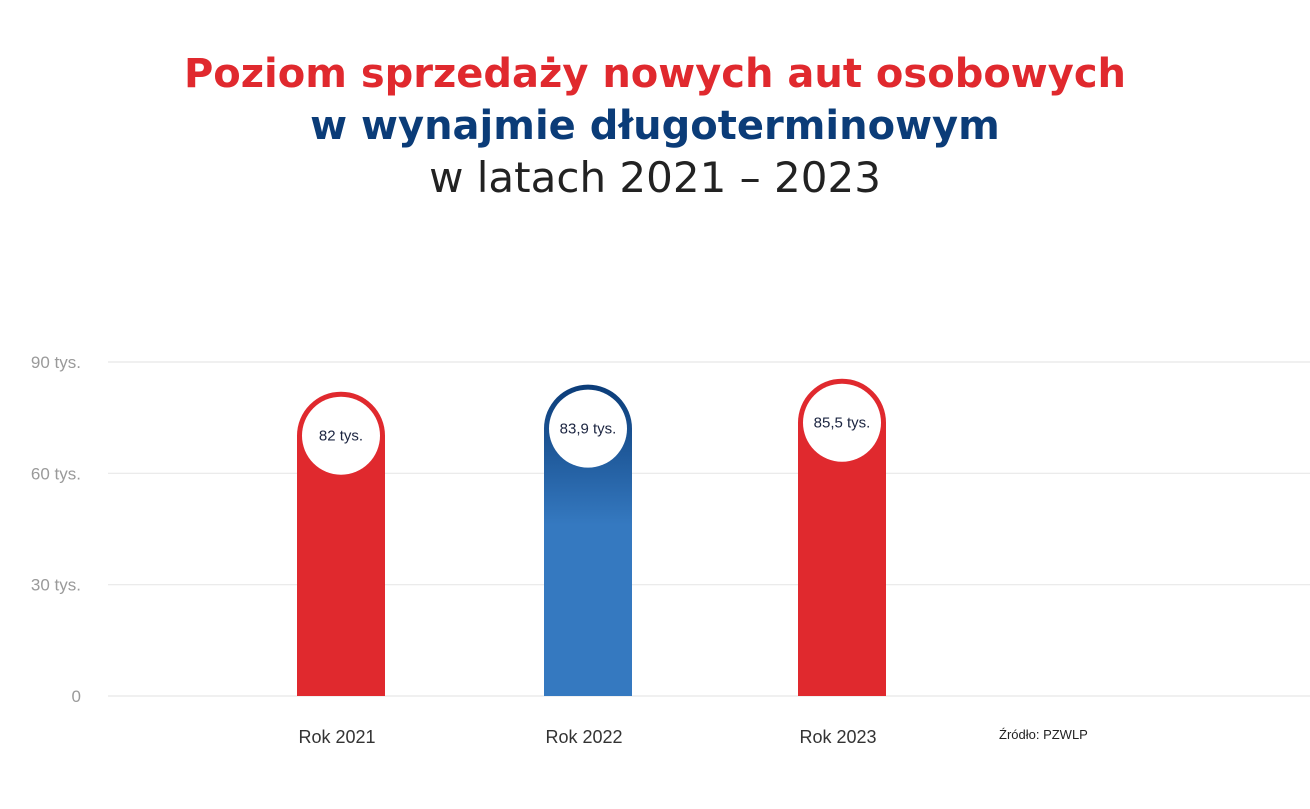 Image resolution: width=1310 pixels, height=809 pixels. Describe the element at coordinates (56, 473) in the screenshot. I see `y-tick-label: 60 tys.` at that location.